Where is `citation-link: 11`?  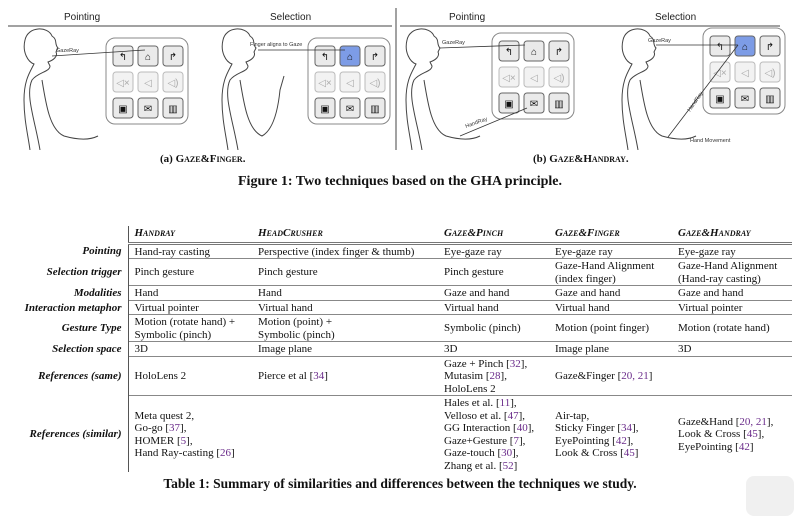 citation-link: 11 is located at coordinates (505, 403).